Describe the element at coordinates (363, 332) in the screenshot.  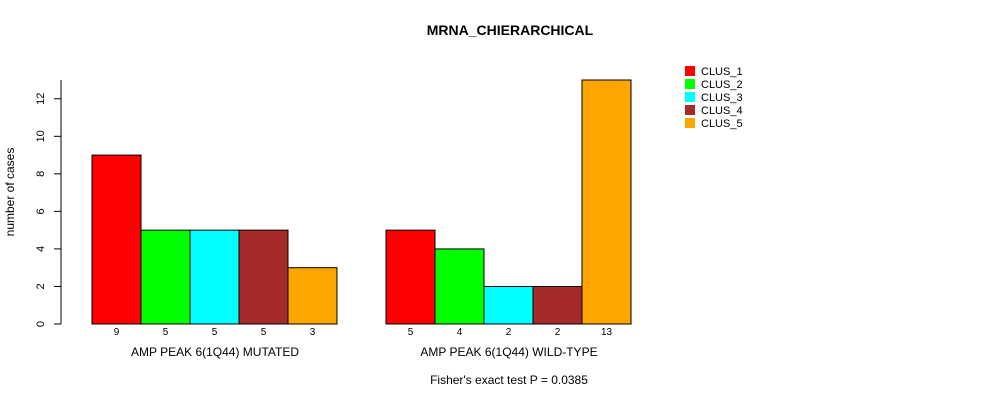
I see `count-labels: 9 5 5 5 3 5 4 2 2 13` at that location.